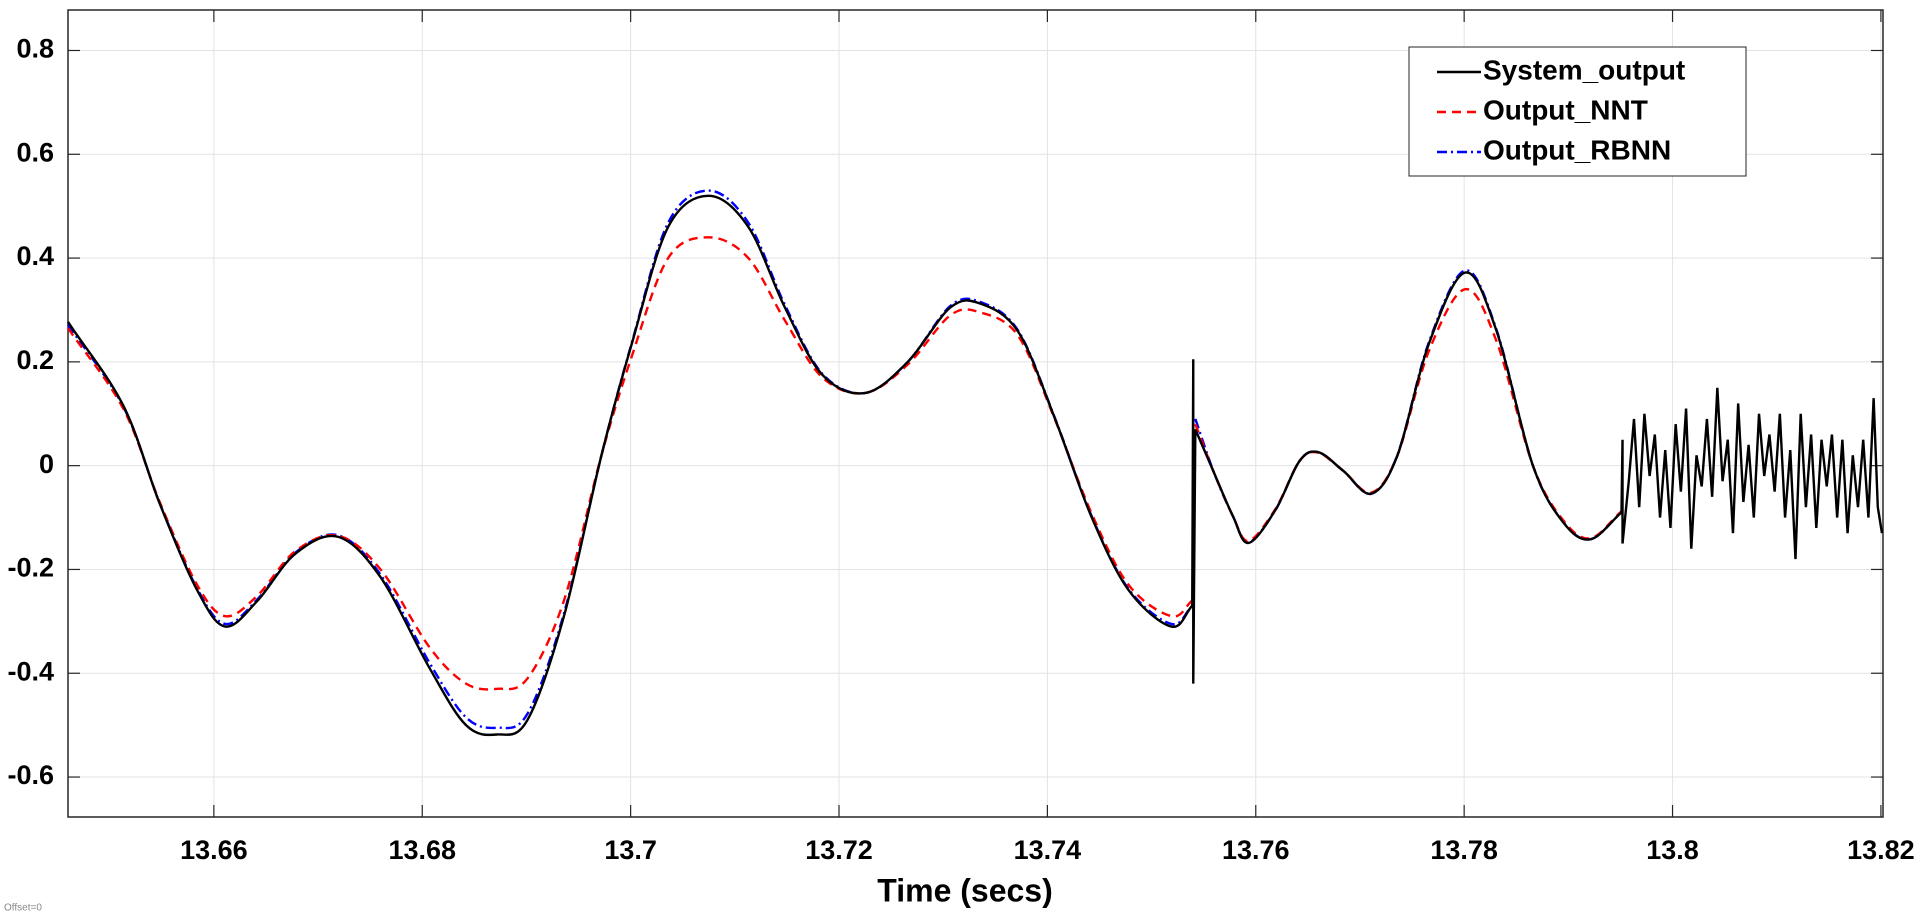 Image resolution: width=1920 pixels, height=916 pixels. I want to click on y-tick-label: -0.4, so click(30, 671).